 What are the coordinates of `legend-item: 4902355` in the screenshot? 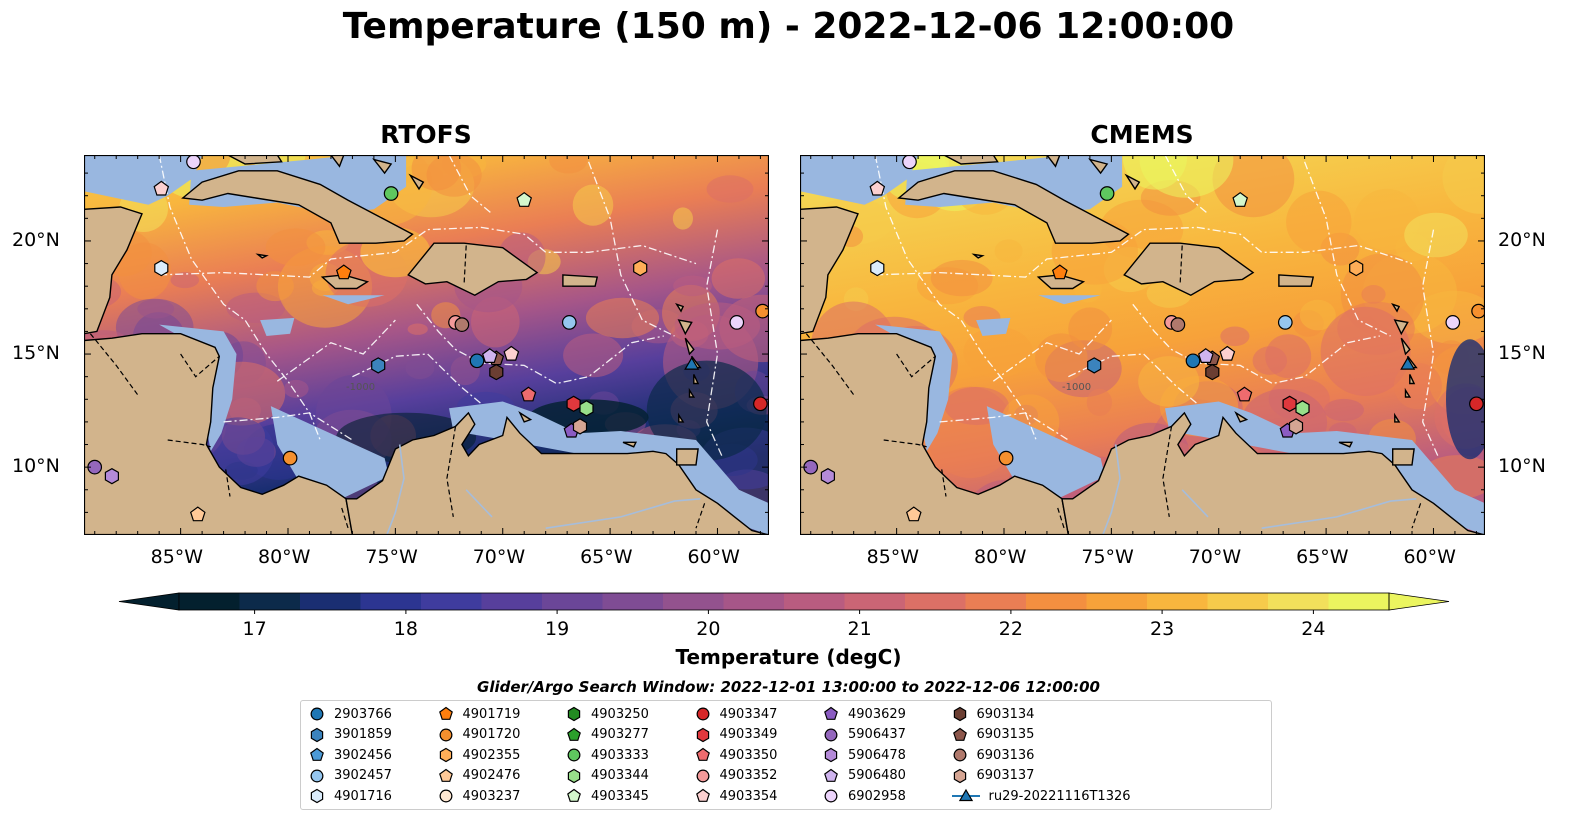 It's located at (479, 755).